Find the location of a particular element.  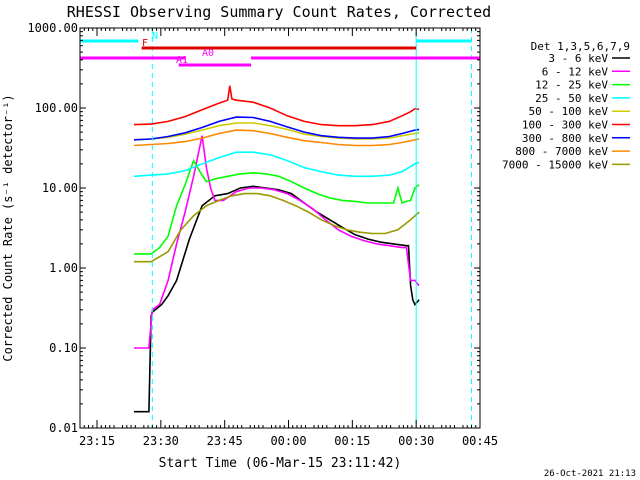

legend-label: 25 - 50 keV is located at coordinates (571, 98).